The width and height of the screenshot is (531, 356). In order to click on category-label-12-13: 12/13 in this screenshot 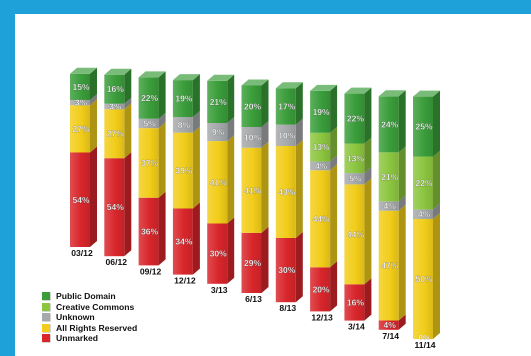, I will do `click(322, 317)`.